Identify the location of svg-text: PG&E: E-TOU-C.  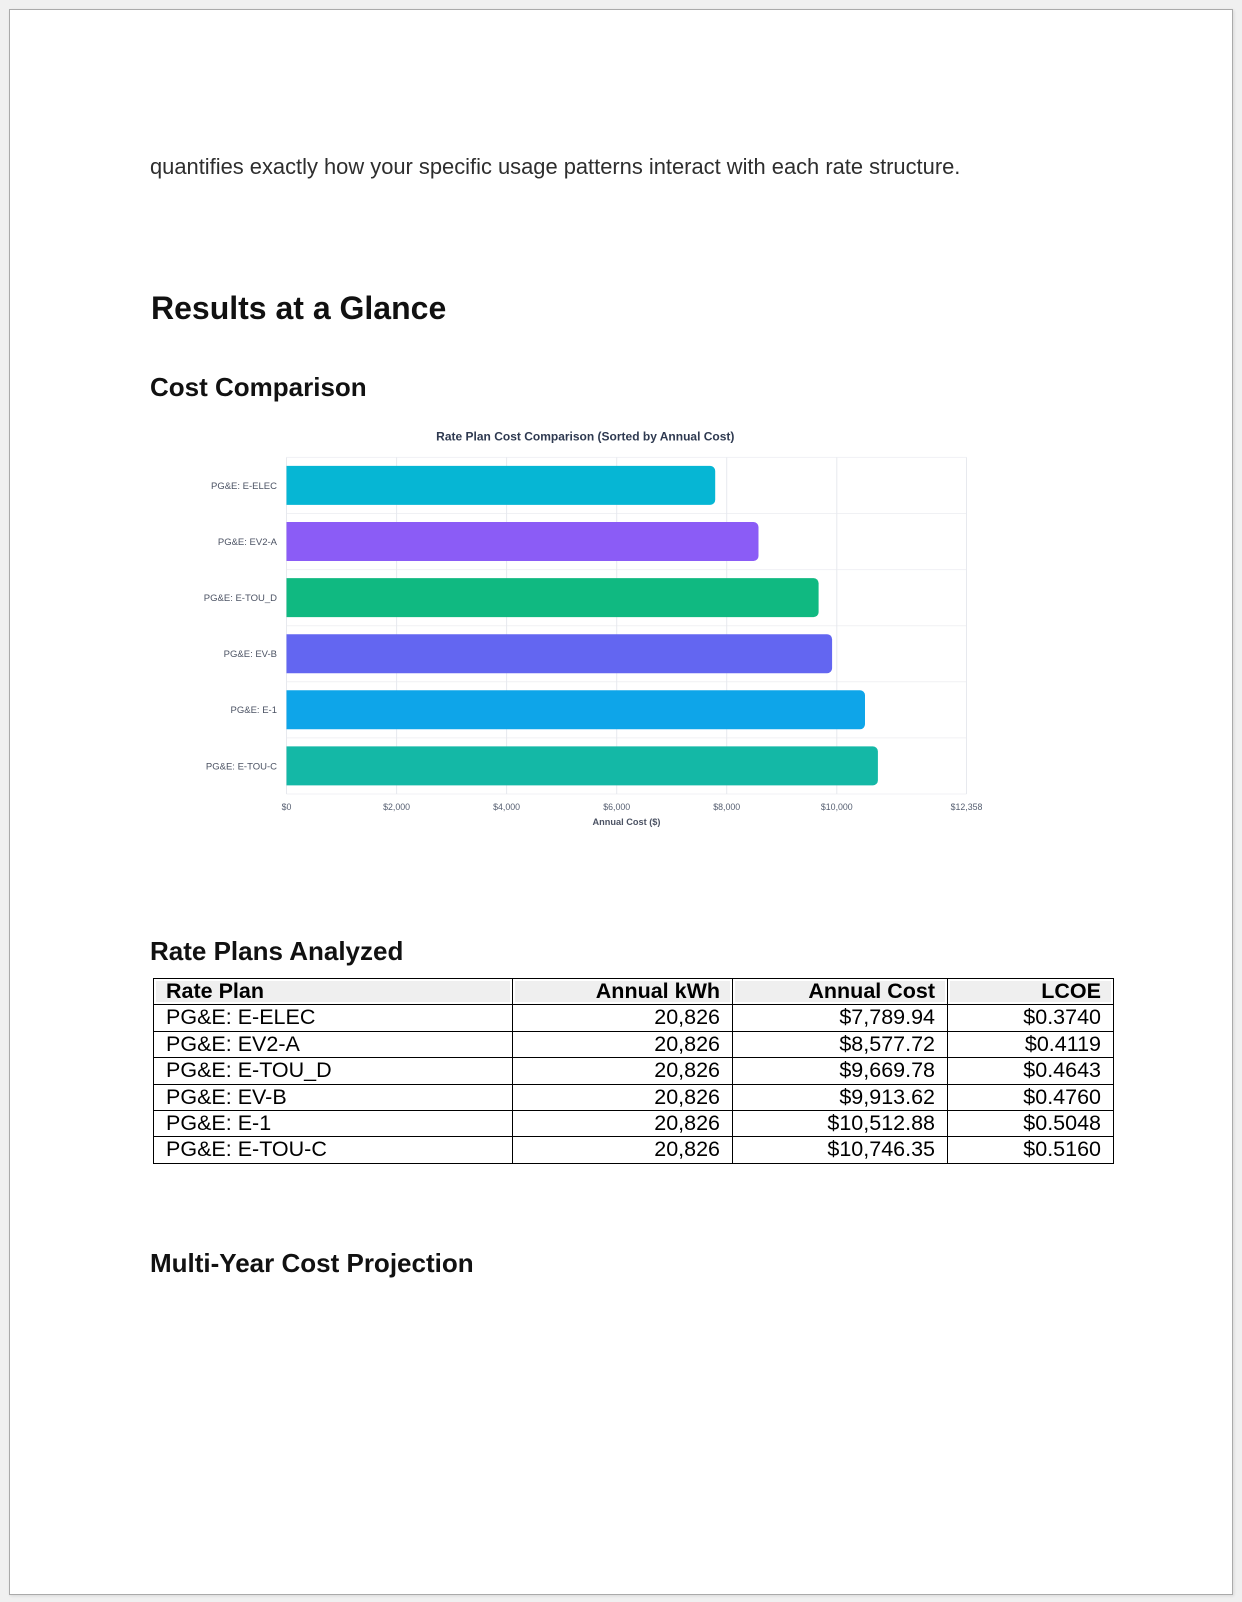
(241, 766).